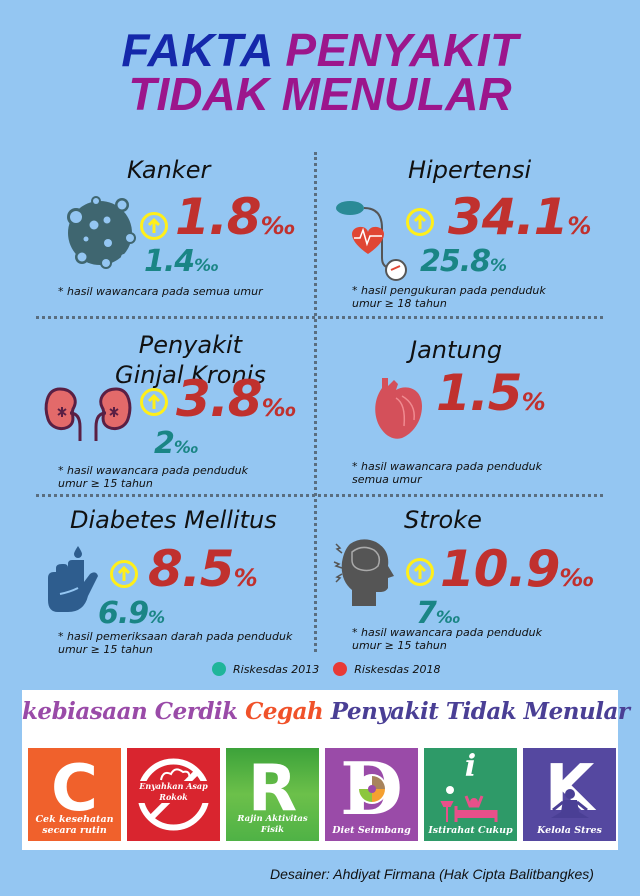 The image size is (640, 896). What do you see at coordinates (235, 217) in the screenshot?
I see `value-2018: 1.8‰` at bounding box center [235, 217].